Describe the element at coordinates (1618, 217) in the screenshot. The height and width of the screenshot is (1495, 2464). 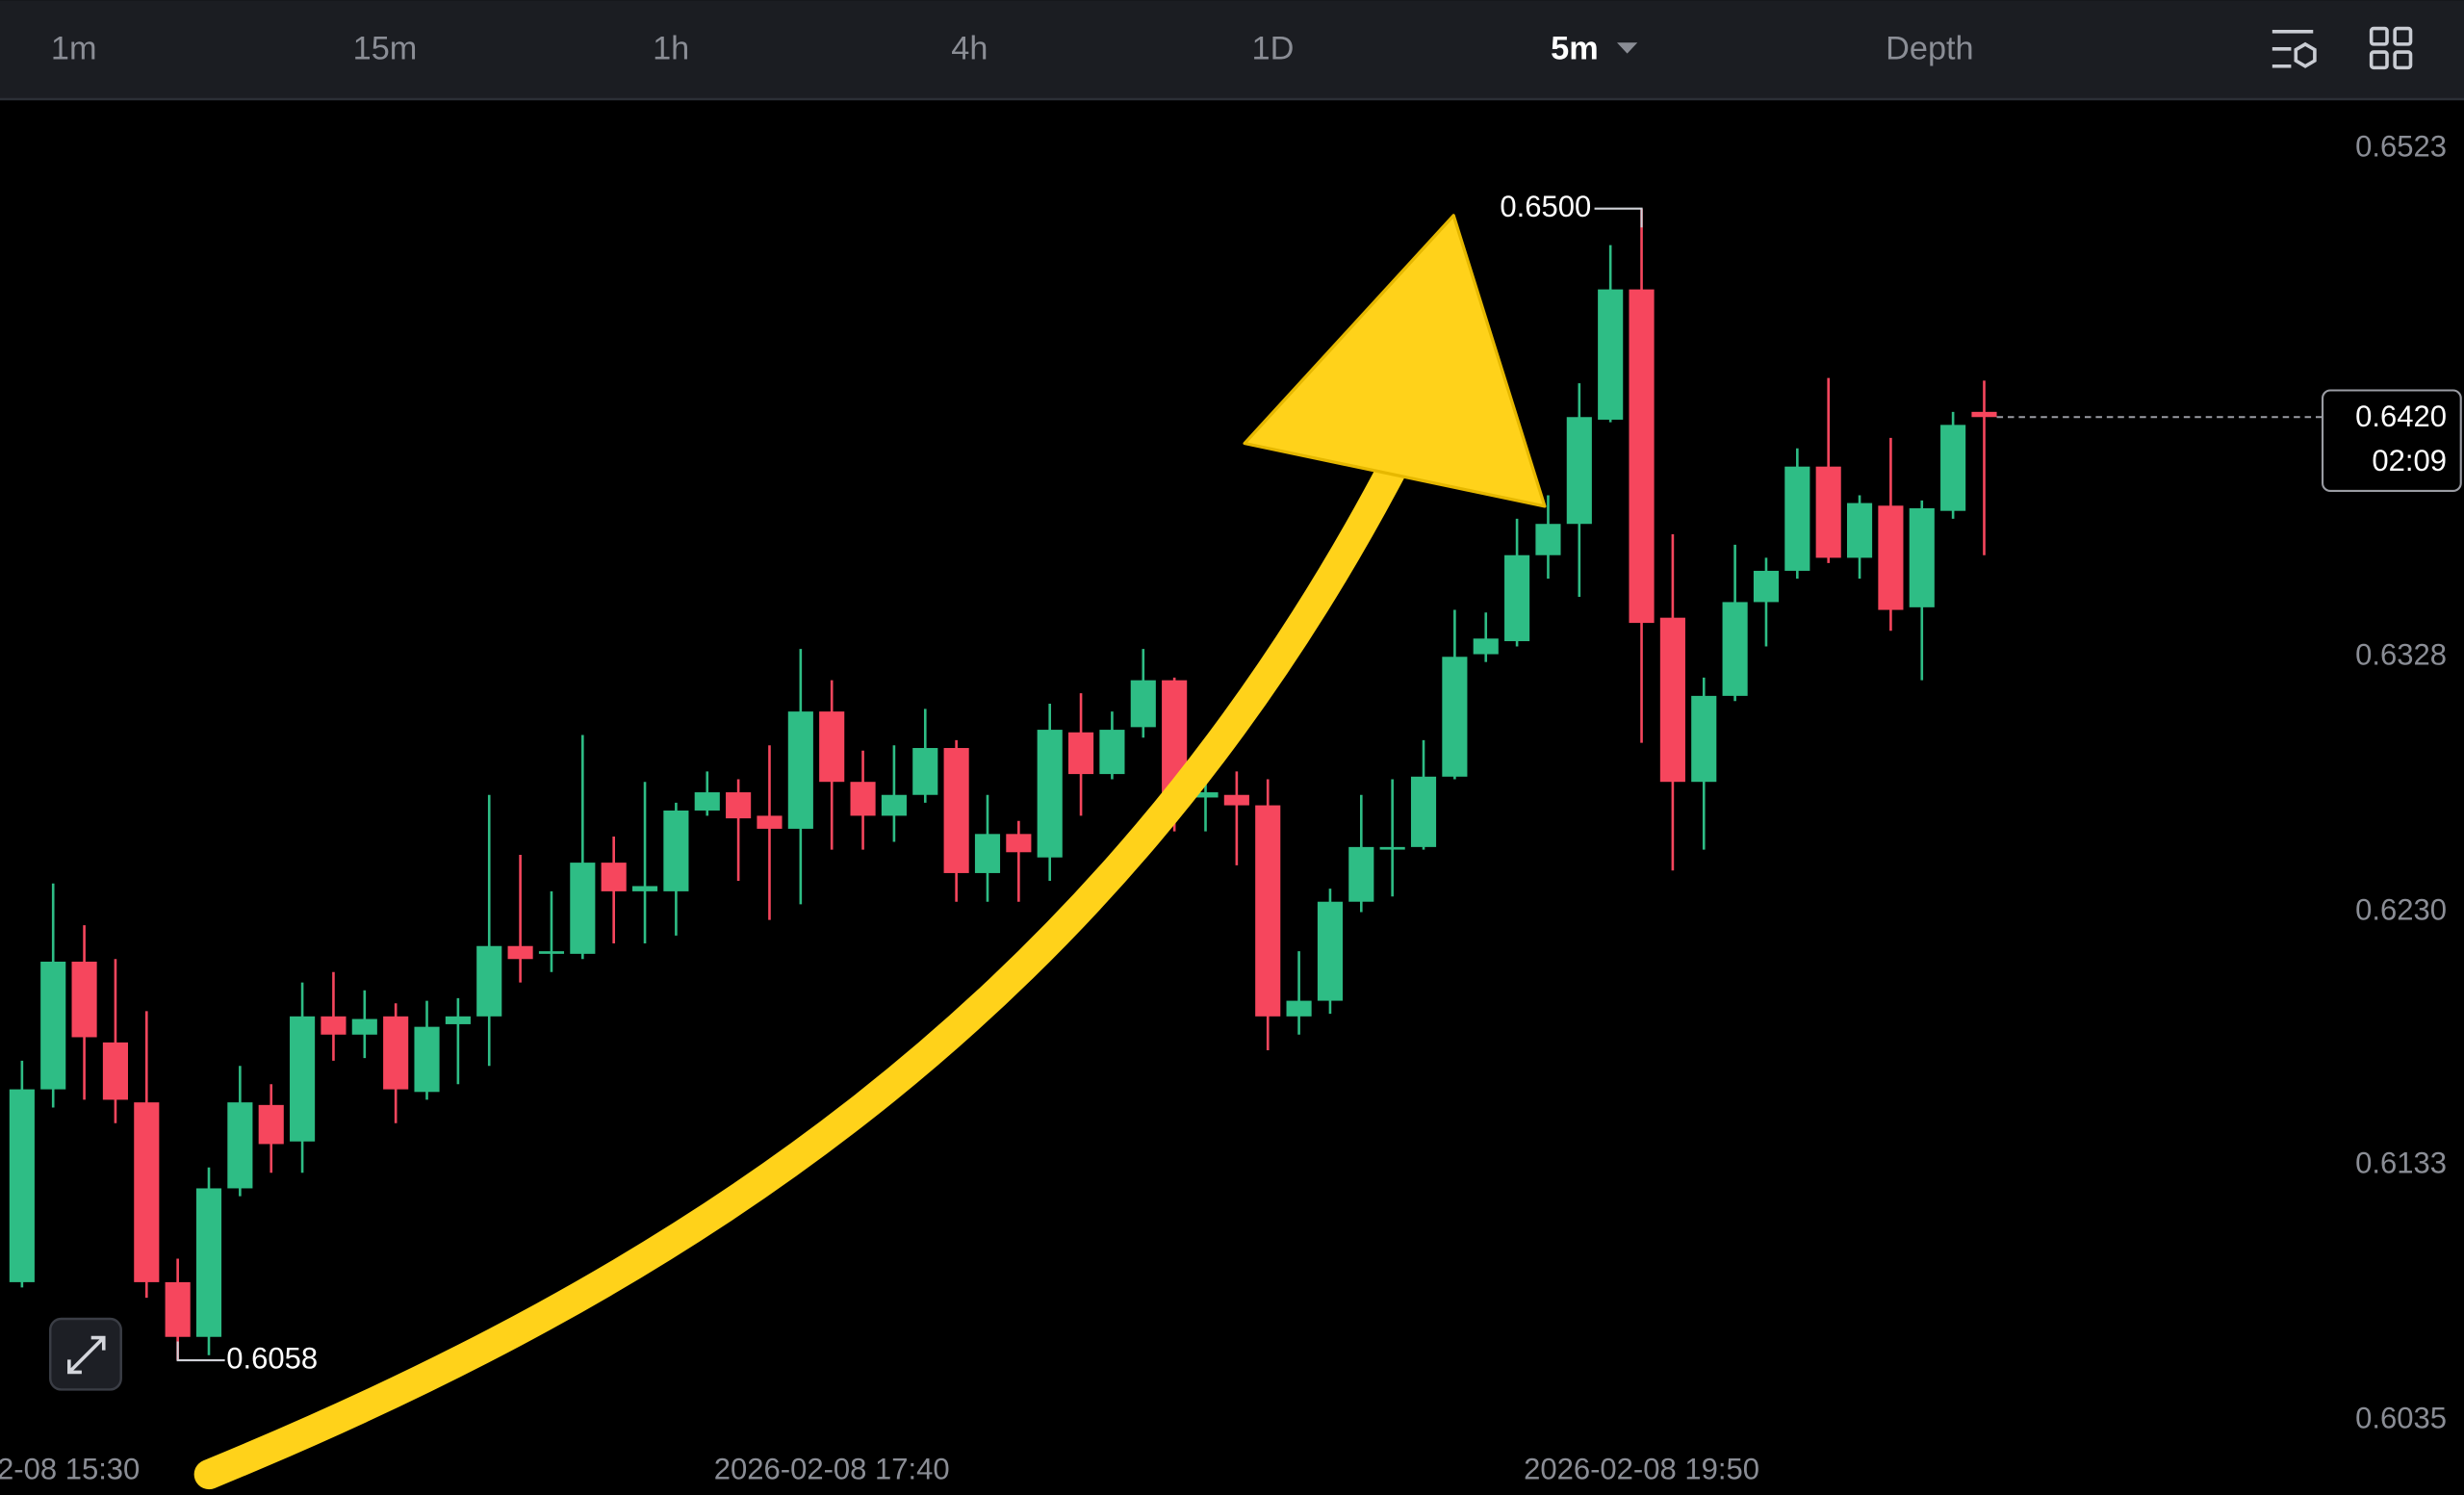
I see `high-leader` at that location.